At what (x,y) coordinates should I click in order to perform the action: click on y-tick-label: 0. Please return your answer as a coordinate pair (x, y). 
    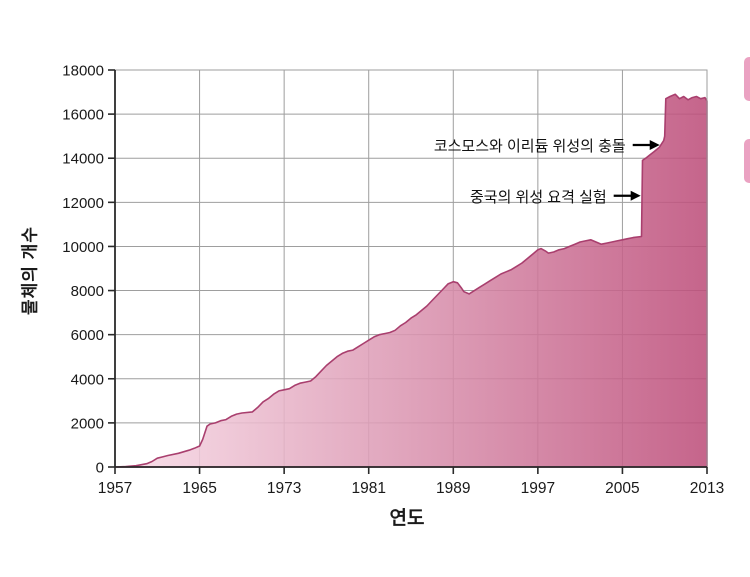
    Looking at the image, I should click on (100, 468).